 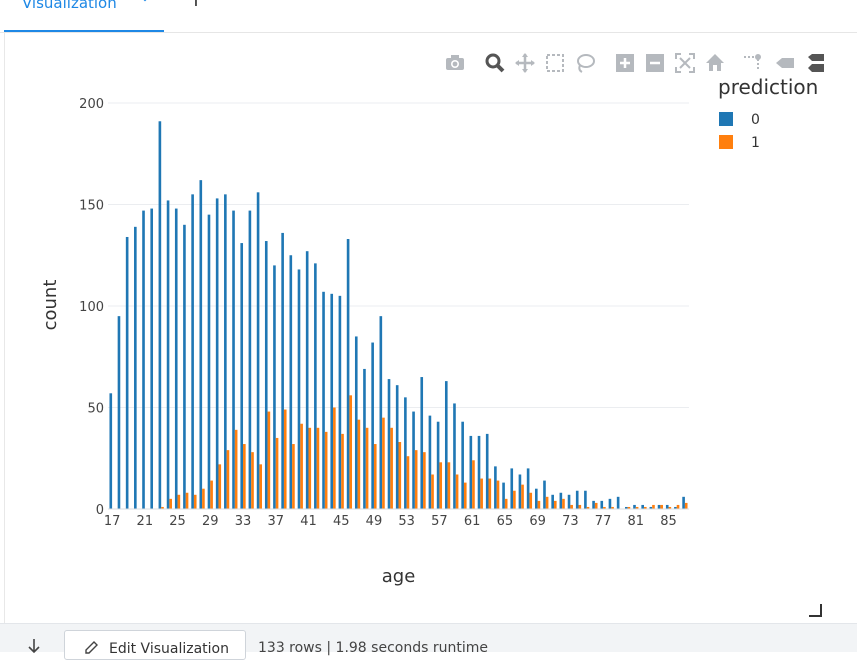 What do you see at coordinates (655, 63) in the screenshot?
I see `zoom-out-icon` at bounding box center [655, 63].